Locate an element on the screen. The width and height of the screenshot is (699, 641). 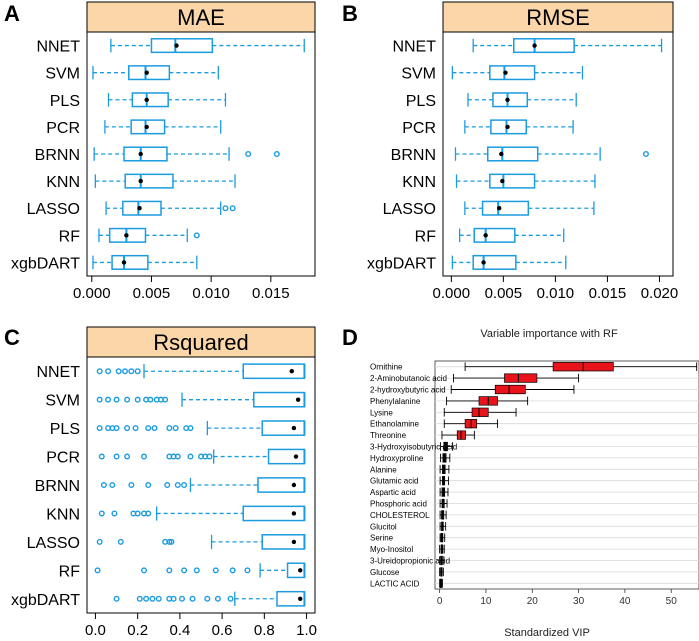
variable-label: Threonine is located at coordinates (388, 435).